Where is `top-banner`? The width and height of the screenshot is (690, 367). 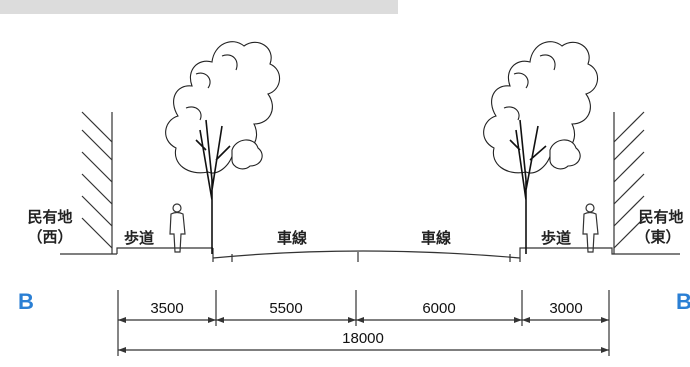 top-banner is located at coordinates (199, 7).